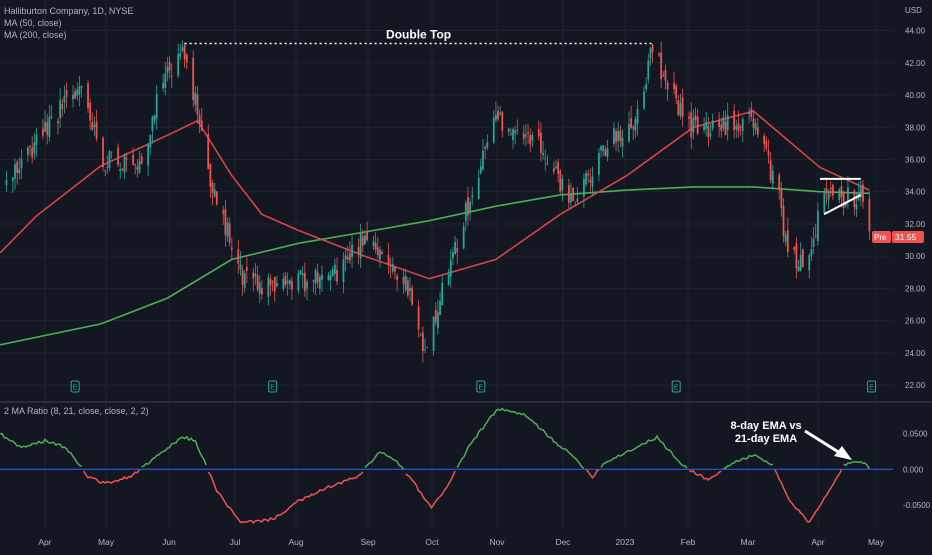 Image resolution: width=932 pixels, height=555 pixels. What do you see at coordinates (906, 237) in the screenshot?
I see `price-badge-value: 31.55` at bounding box center [906, 237].